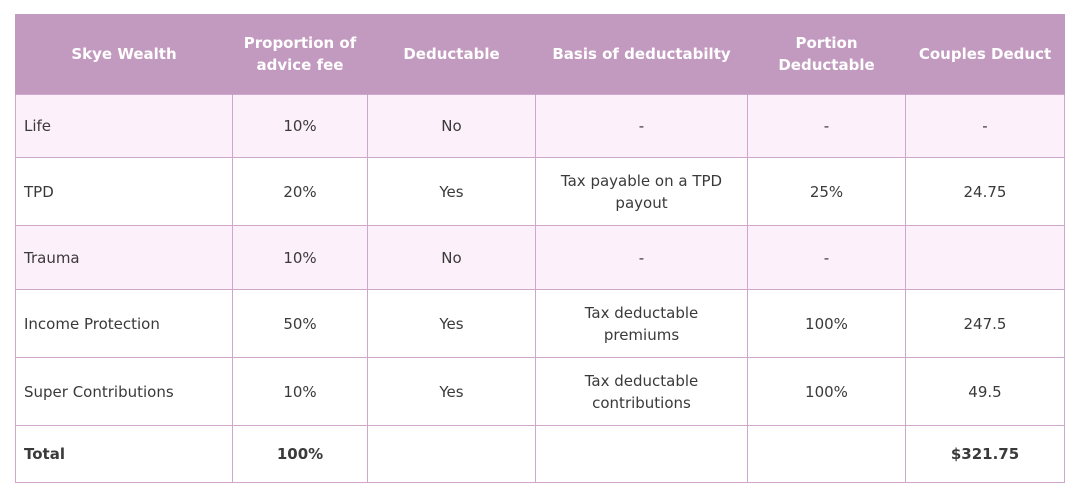  Describe the element at coordinates (124, 54) in the screenshot. I see `header-skye-wealth: Skye Wealth` at that location.